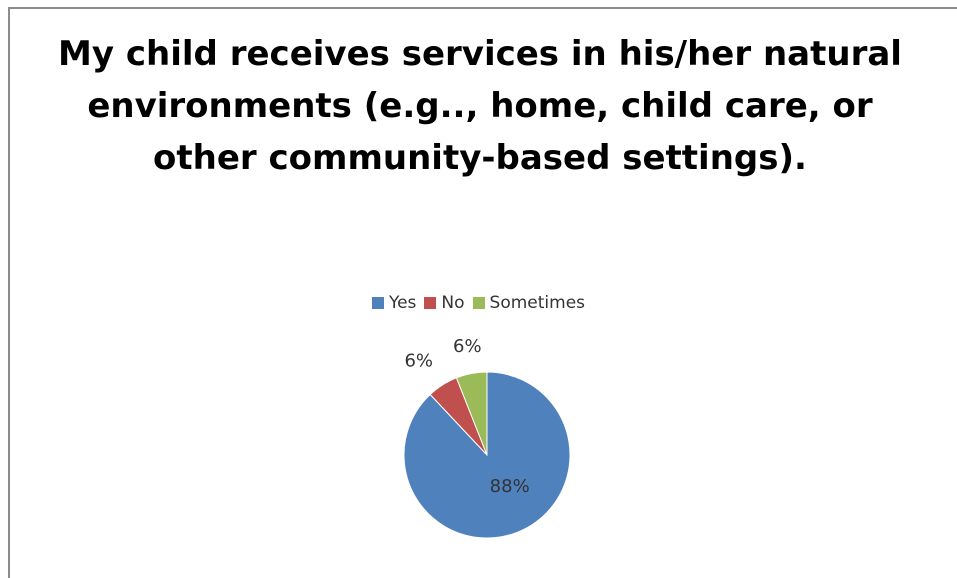 The width and height of the screenshot is (957, 578). I want to click on legend-swatch-sometimes, so click(478, 303).